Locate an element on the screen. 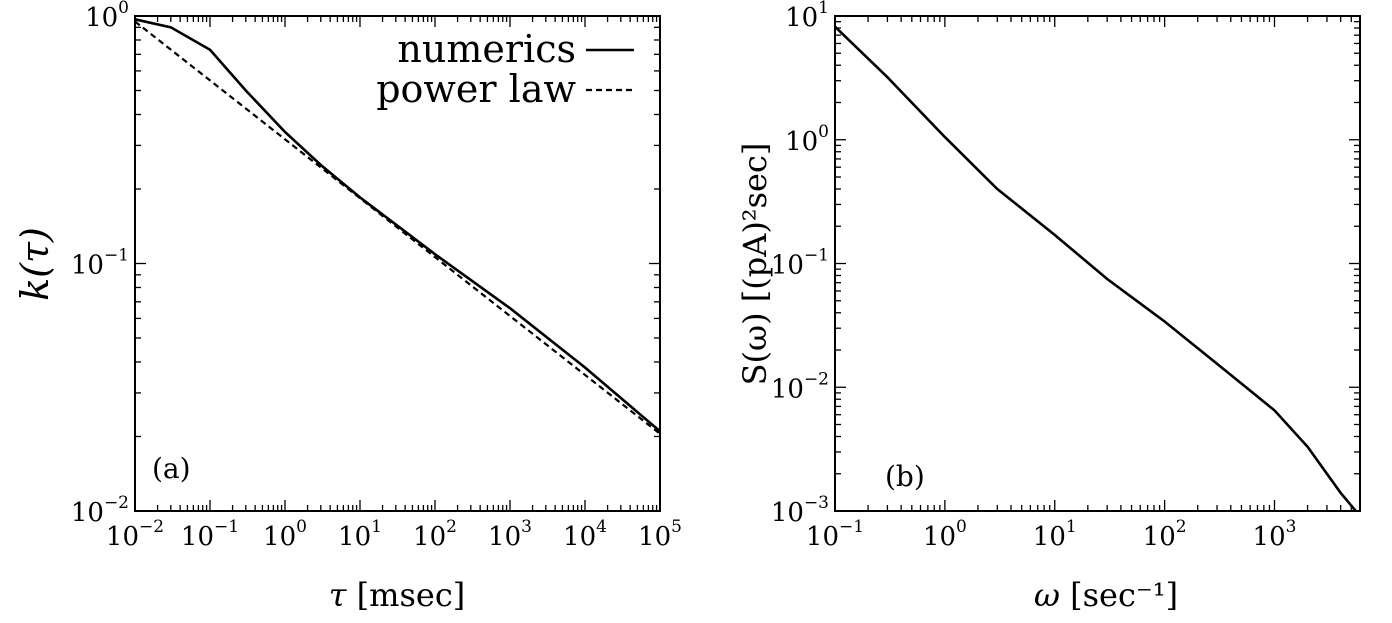  x-axis-label-a: τ [msec] is located at coordinates (397, 595).